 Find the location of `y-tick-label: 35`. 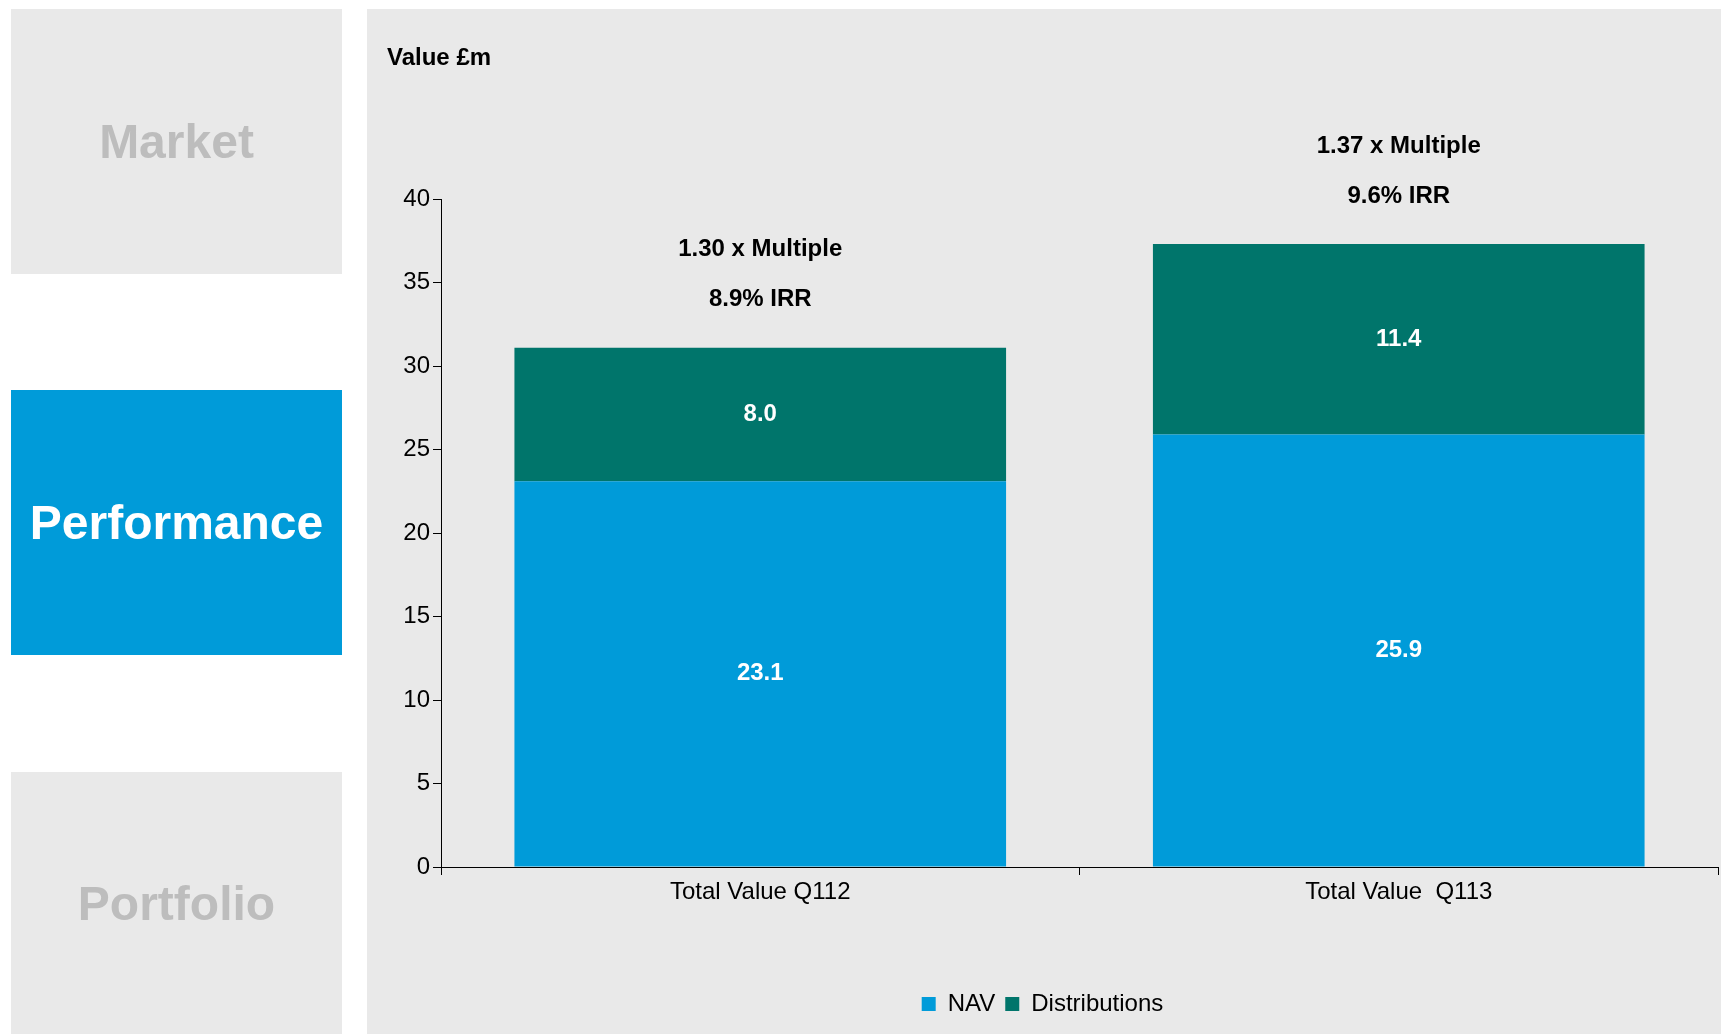

y-tick-label: 35 is located at coordinates (416, 281).